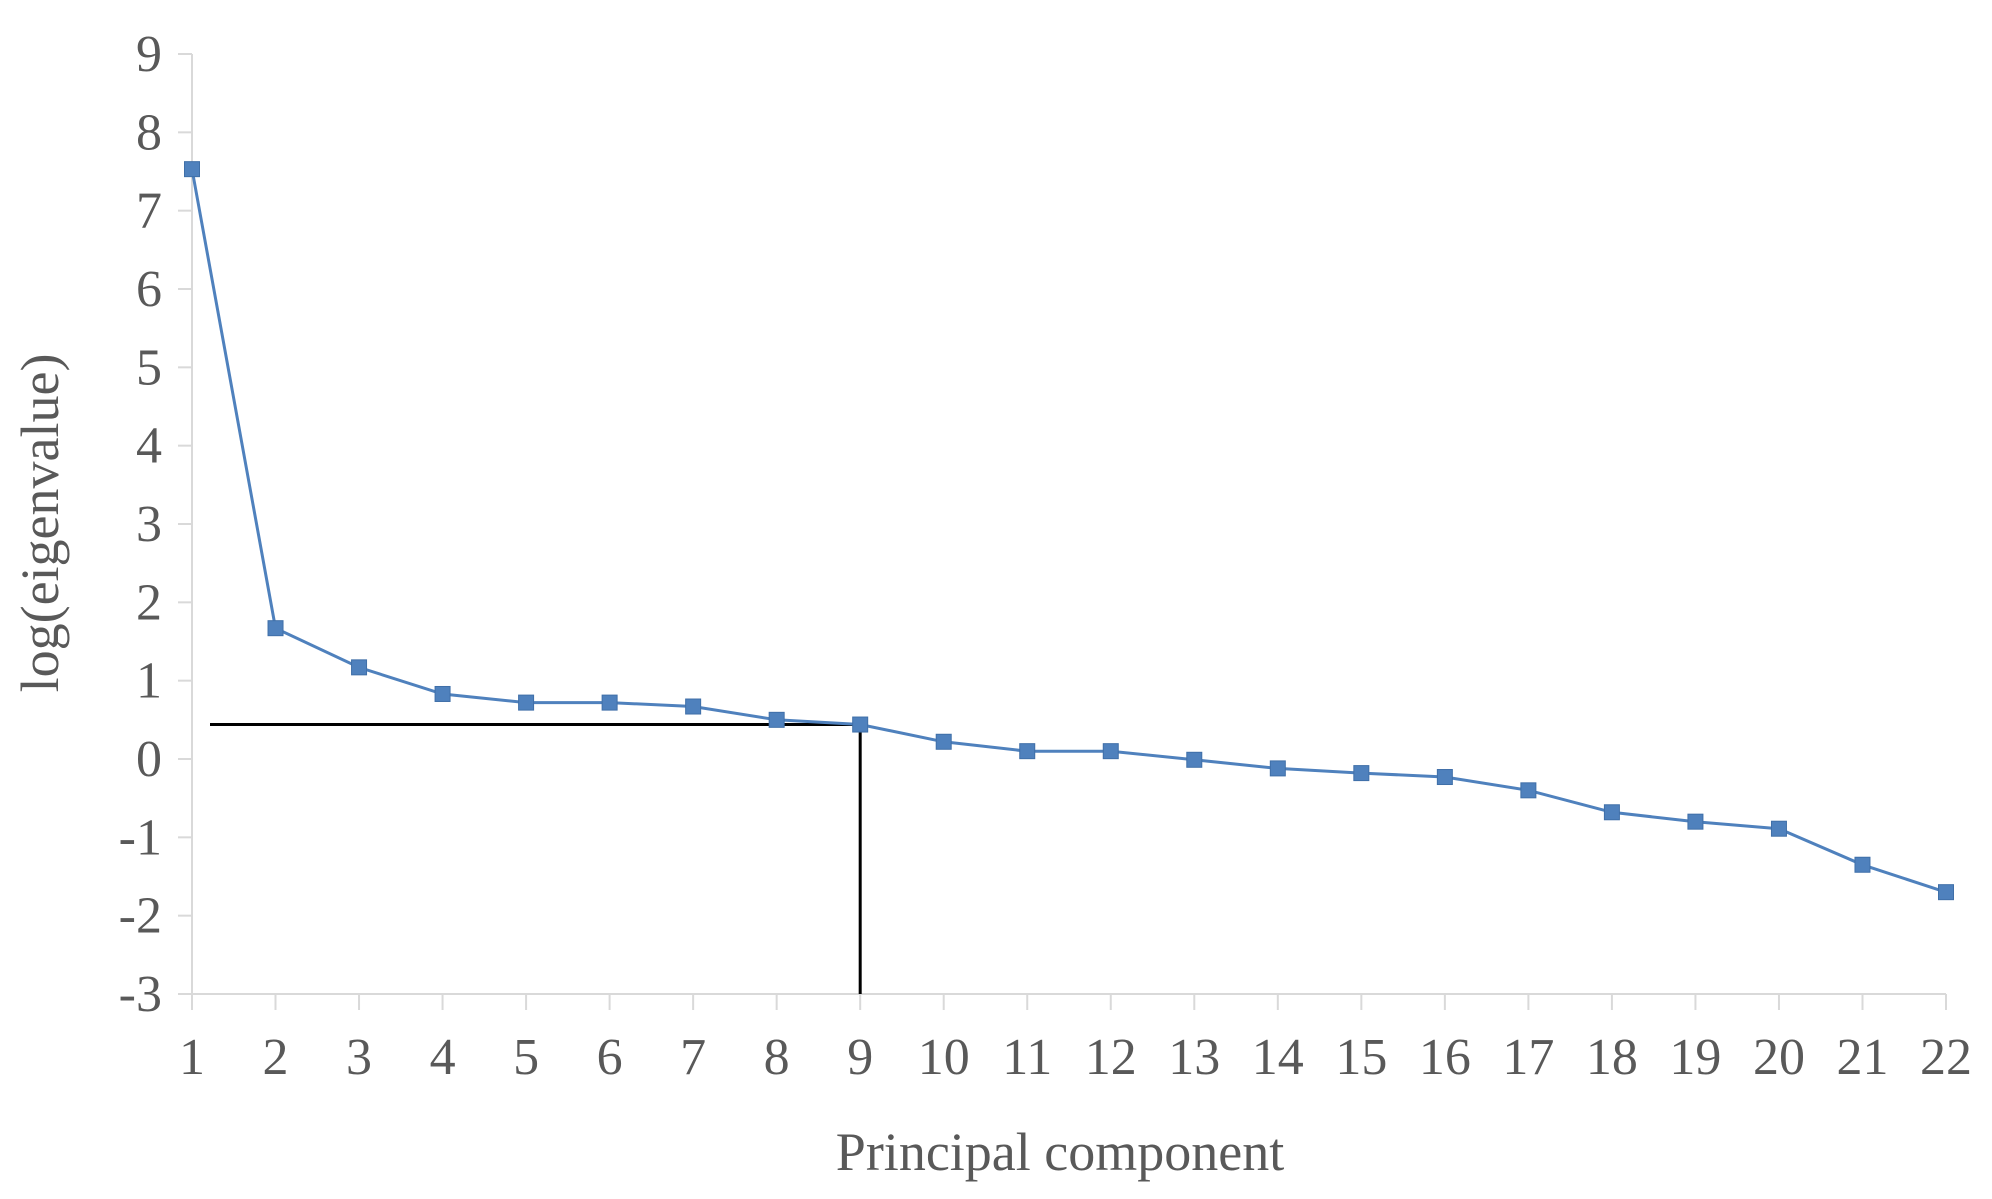 The width and height of the screenshot is (1992, 1199). I want to click on x-tick-label: 16, so click(1445, 1057).